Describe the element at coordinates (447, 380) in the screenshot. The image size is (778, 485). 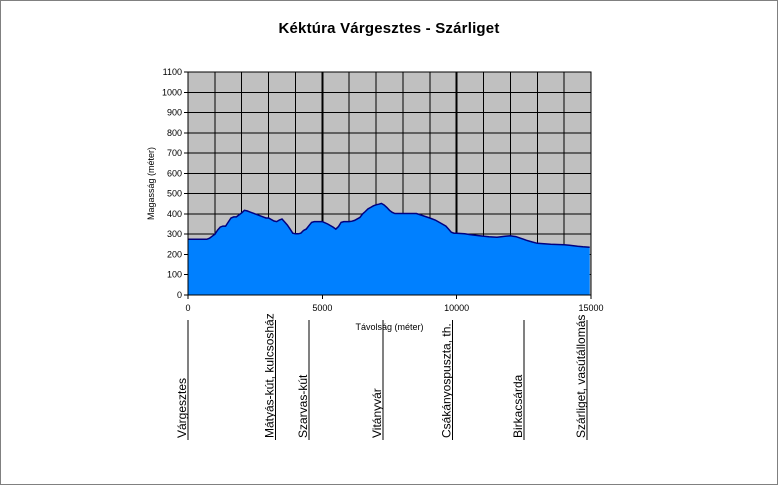
I see `waypoint-label: Csákányospuszta, th.` at that location.